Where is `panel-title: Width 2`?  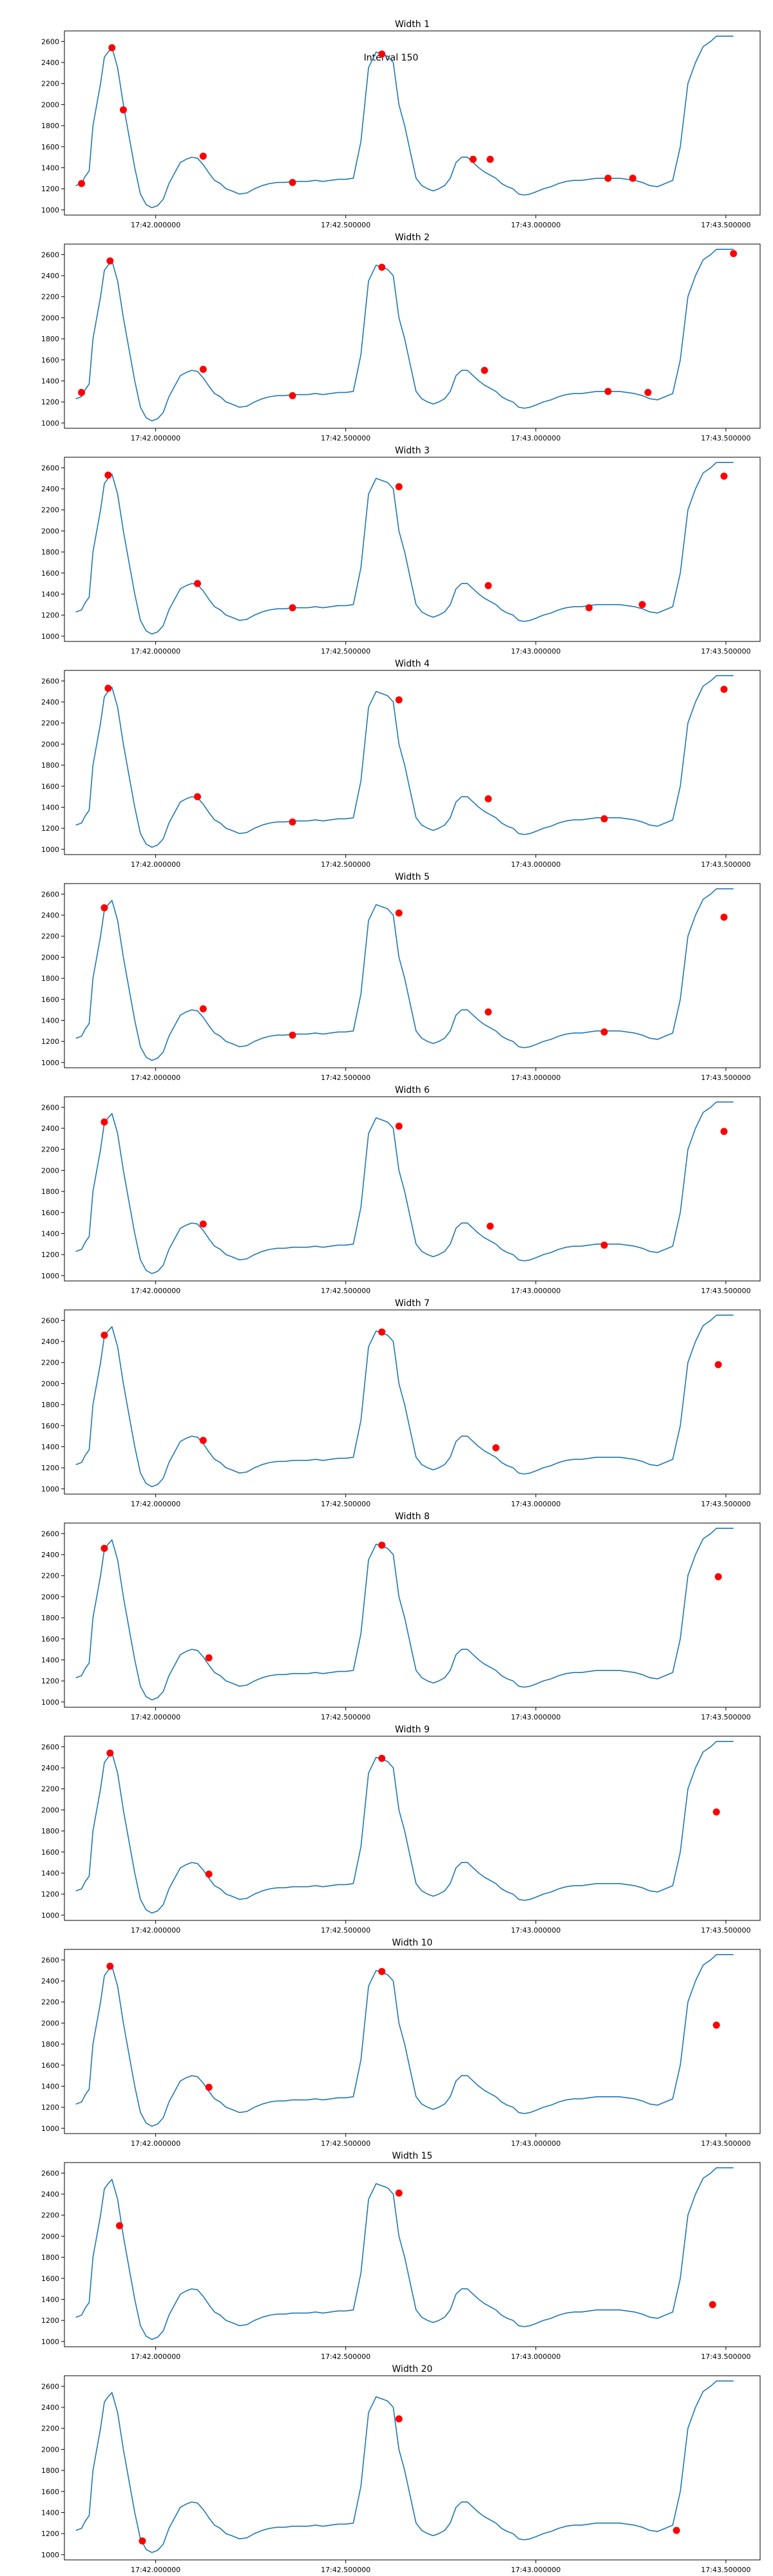 panel-title: Width 2 is located at coordinates (413, 238).